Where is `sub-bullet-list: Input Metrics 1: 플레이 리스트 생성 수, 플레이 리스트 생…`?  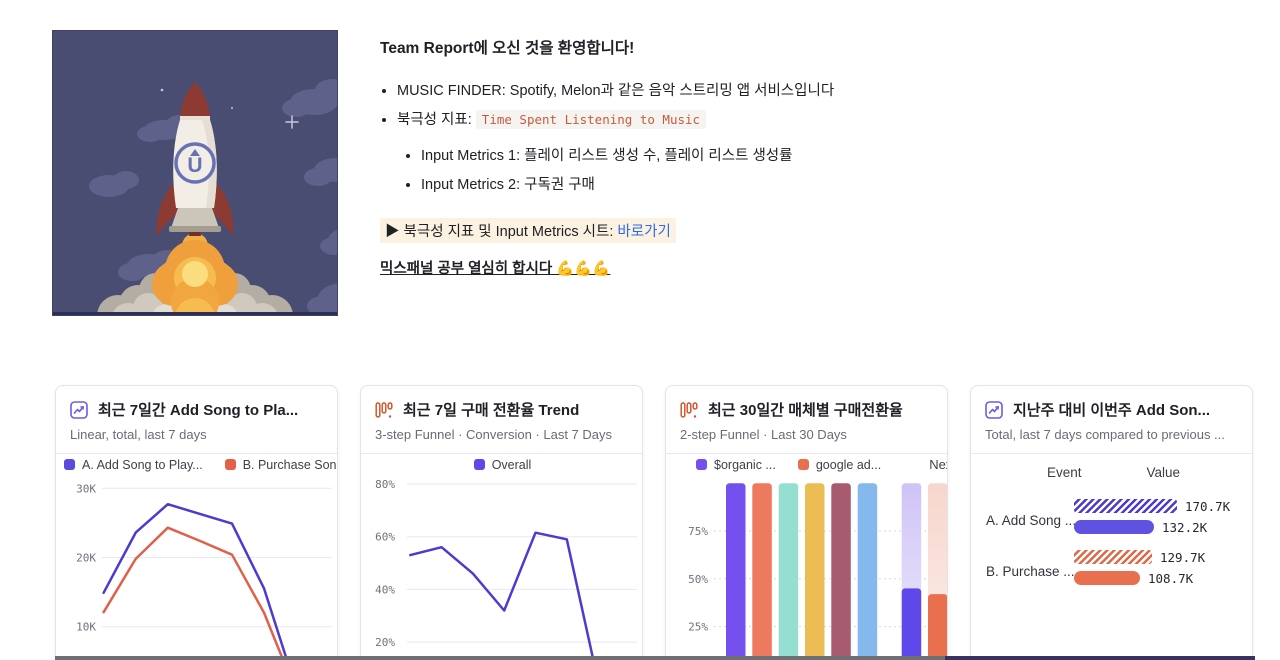 sub-bullet-list: Input Metrics 1: 플레이 리스트 생성 수, 플레이 리스트 생… is located at coordinates (690, 169).